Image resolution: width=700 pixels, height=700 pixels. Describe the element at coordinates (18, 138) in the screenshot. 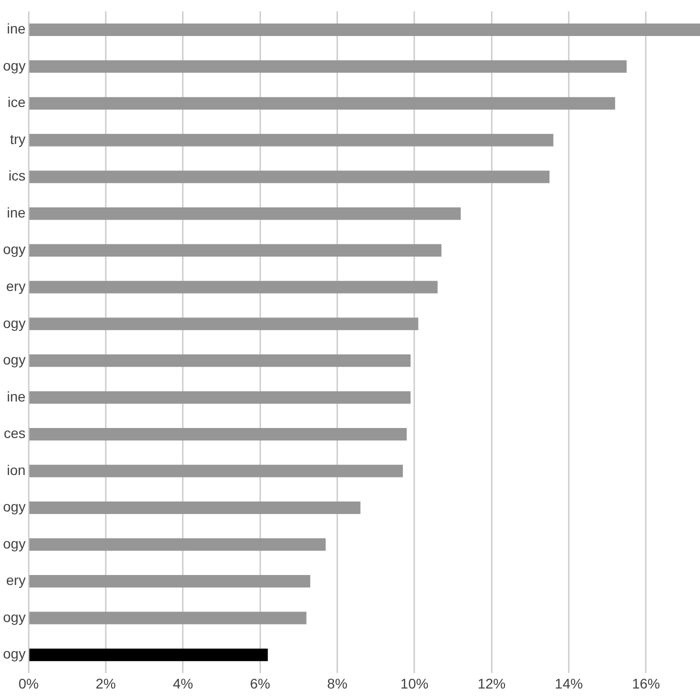

I see `y-tick-label: try` at that location.